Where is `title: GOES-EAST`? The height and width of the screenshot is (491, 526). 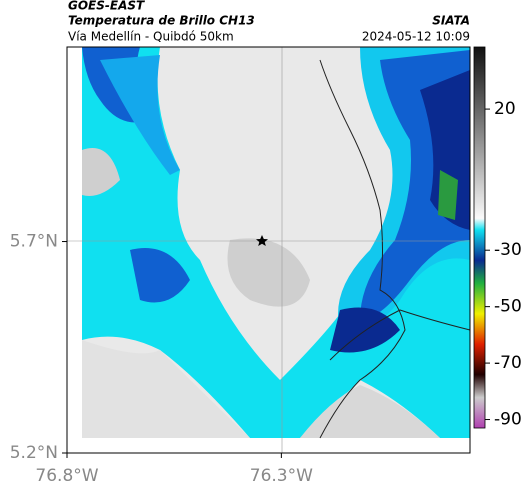 title: GOES-EAST is located at coordinates (106, 6).